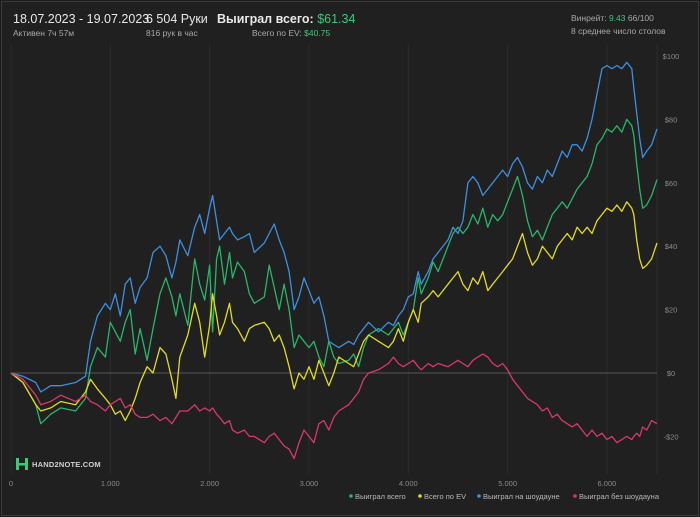 Image resolution: width=700 pixels, height=517 pixels. What do you see at coordinates (589, 18) in the screenshot?
I see `winrate-label: Винрейт:` at bounding box center [589, 18].